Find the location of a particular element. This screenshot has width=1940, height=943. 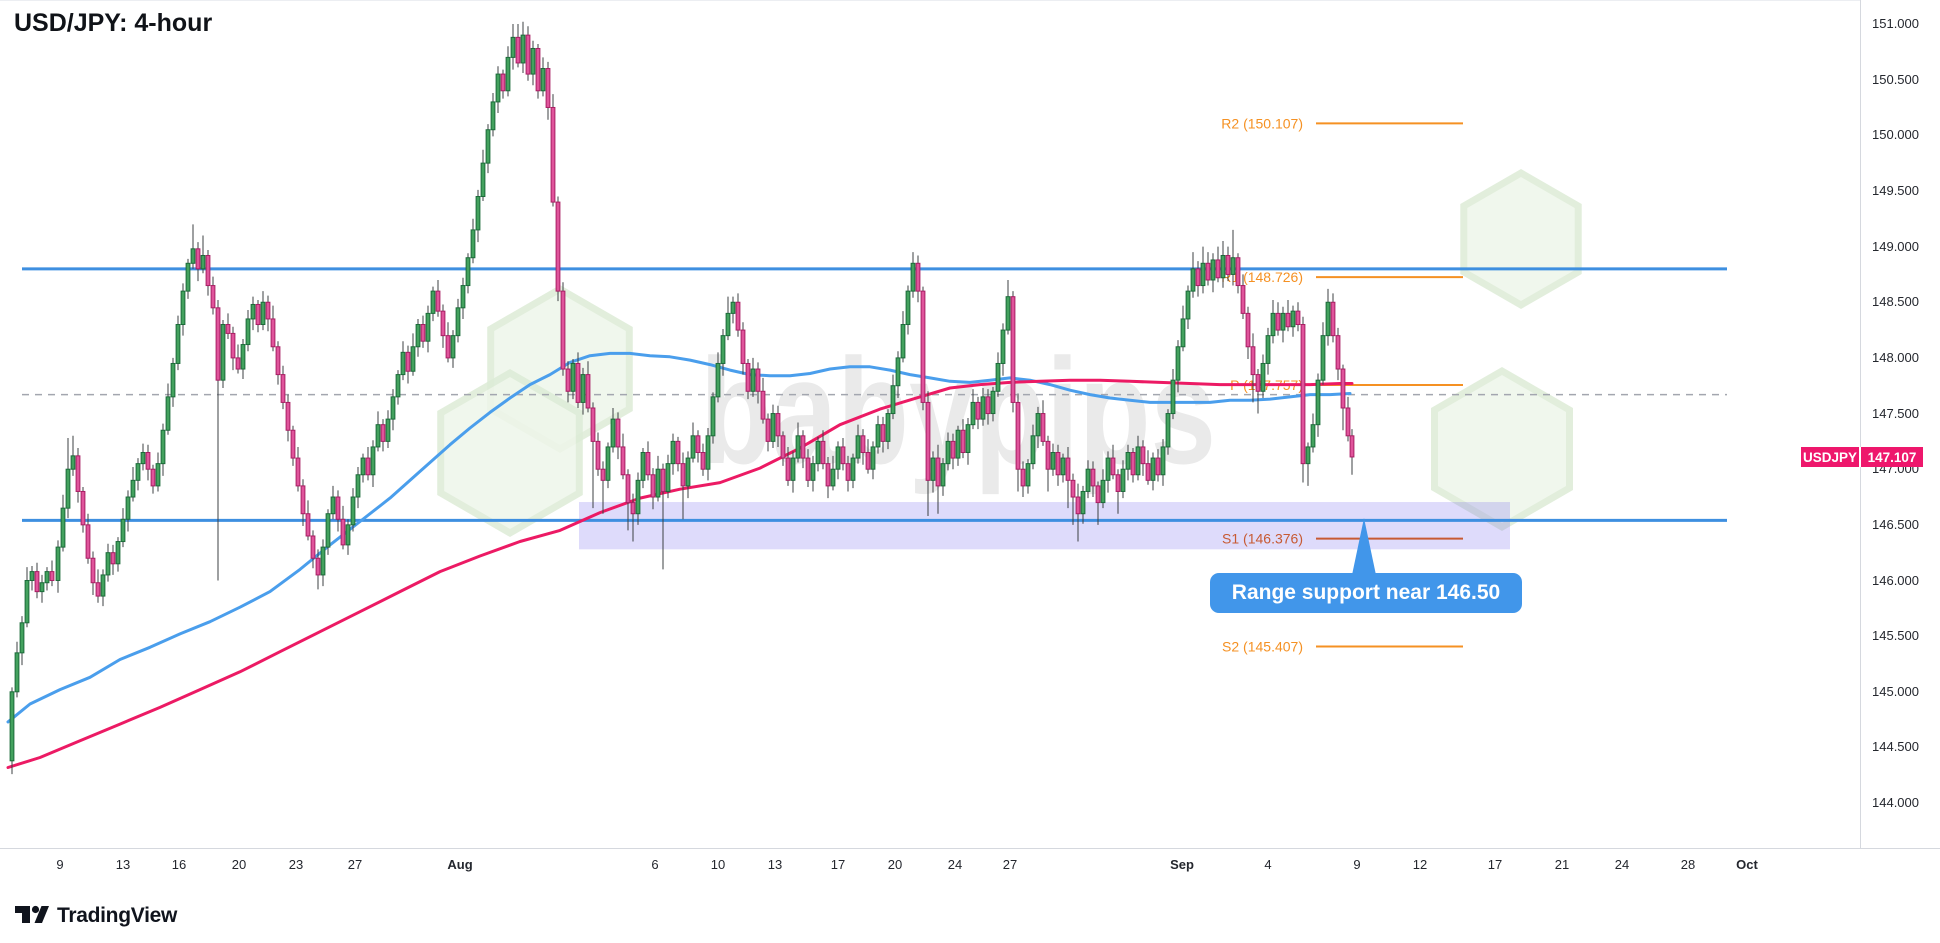

time-axis-label: 21 is located at coordinates (1562, 864).